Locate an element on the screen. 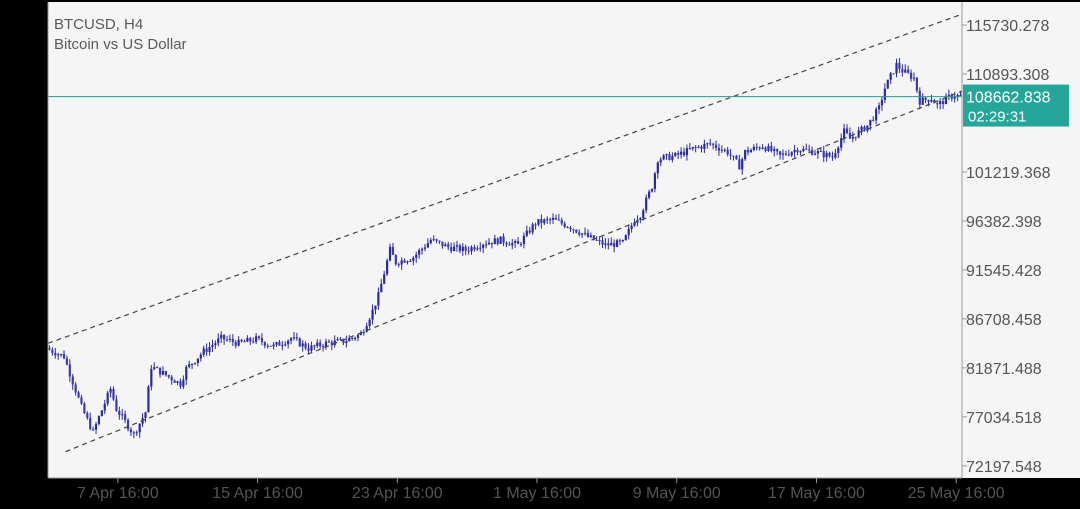  y-tick-label: 115730.278 is located at coordinates (1007, 26).